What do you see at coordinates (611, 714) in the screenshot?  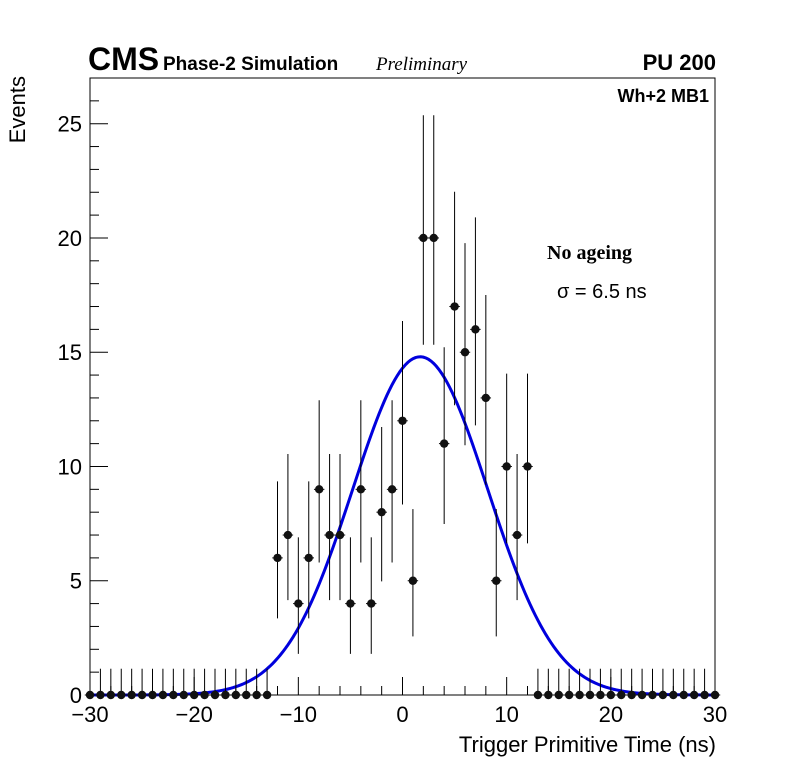 I see `x-tick-label: 20` at bounding box center [611, 714].